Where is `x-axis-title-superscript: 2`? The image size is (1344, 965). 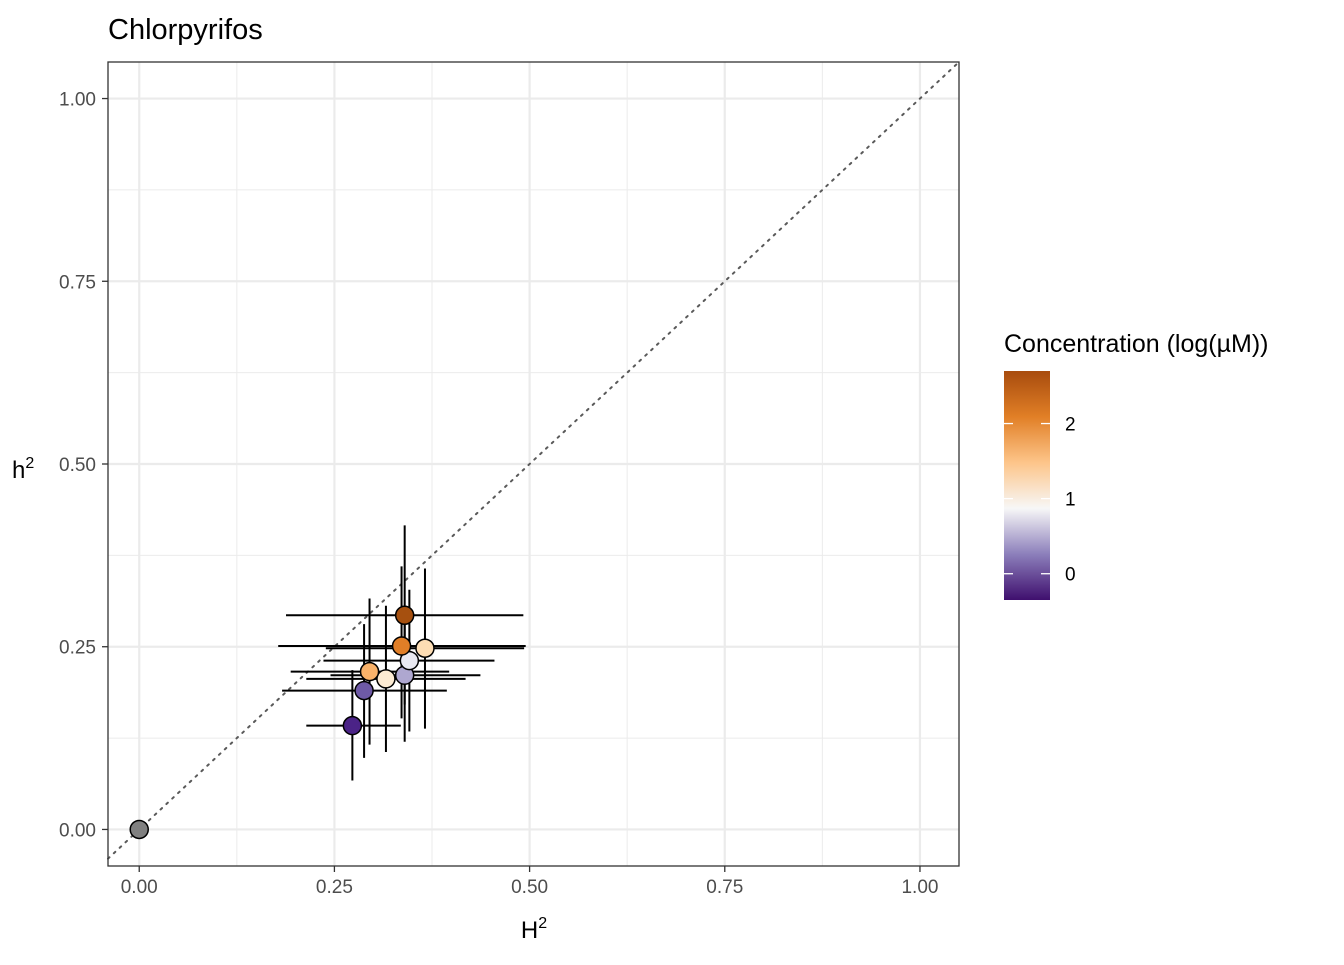 x-axis-title-superscript: 2 is located at coordinates (542, 923).